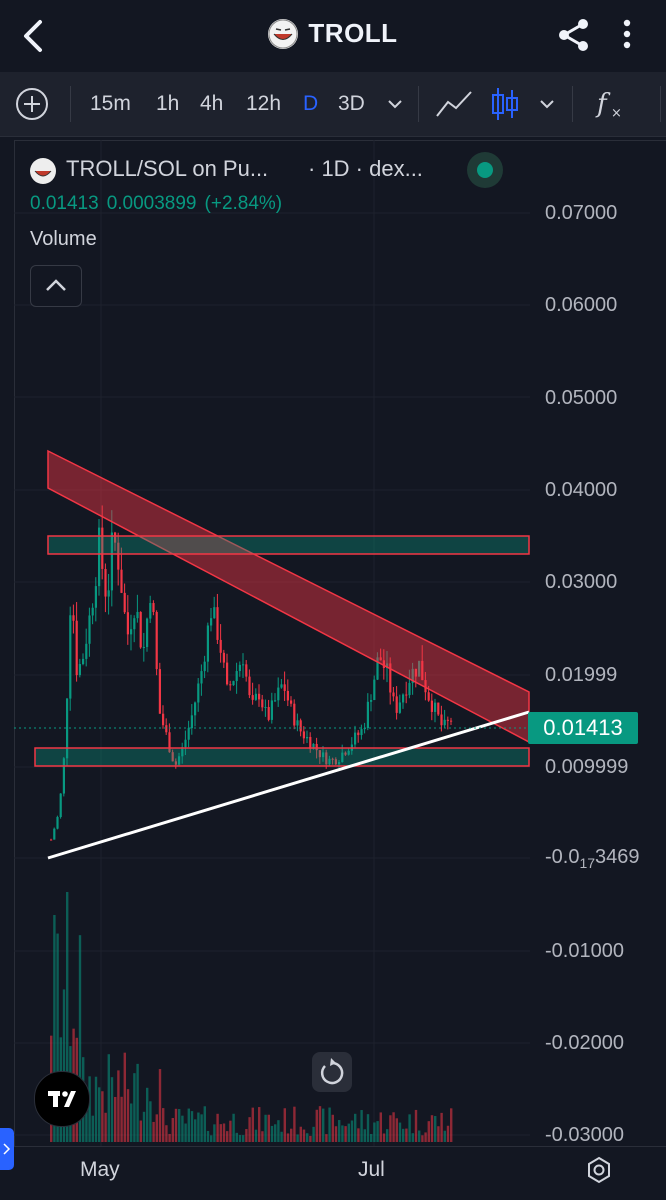 The width and height of the screenshot is (666, 1200). Describe the element at coordinates (371, 1169) in the screenshot. I see `time-label: Jul` at that location.